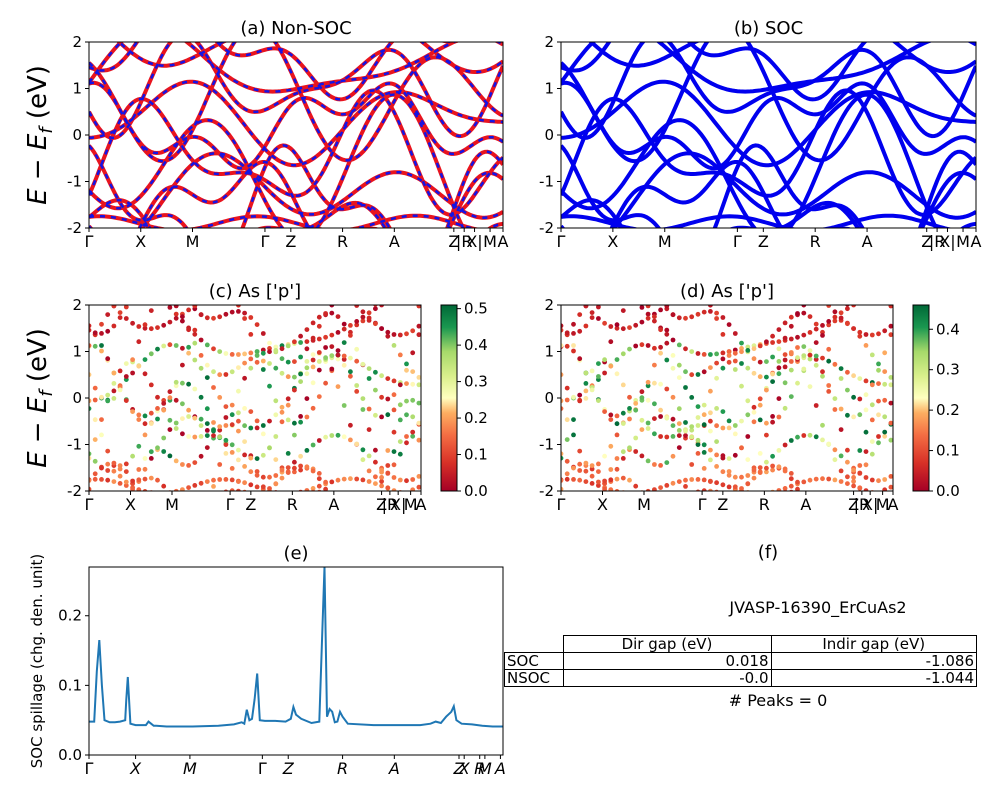 The image size is (1000, 800). What do you see at coordinates (74, 228) in the screenshot?
I see `y-tick-label: -2` at bounding box center [74, 228].